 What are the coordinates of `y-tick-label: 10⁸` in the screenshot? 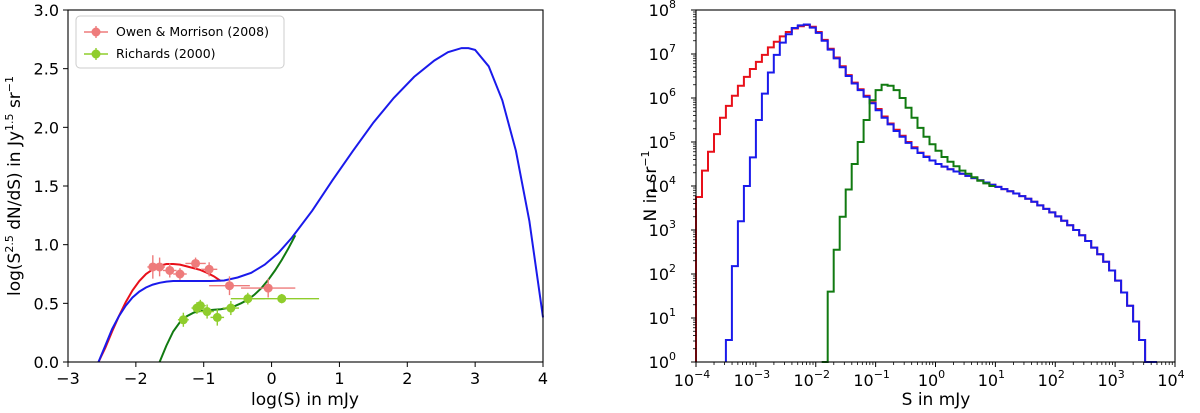 It's located at (662, 10).